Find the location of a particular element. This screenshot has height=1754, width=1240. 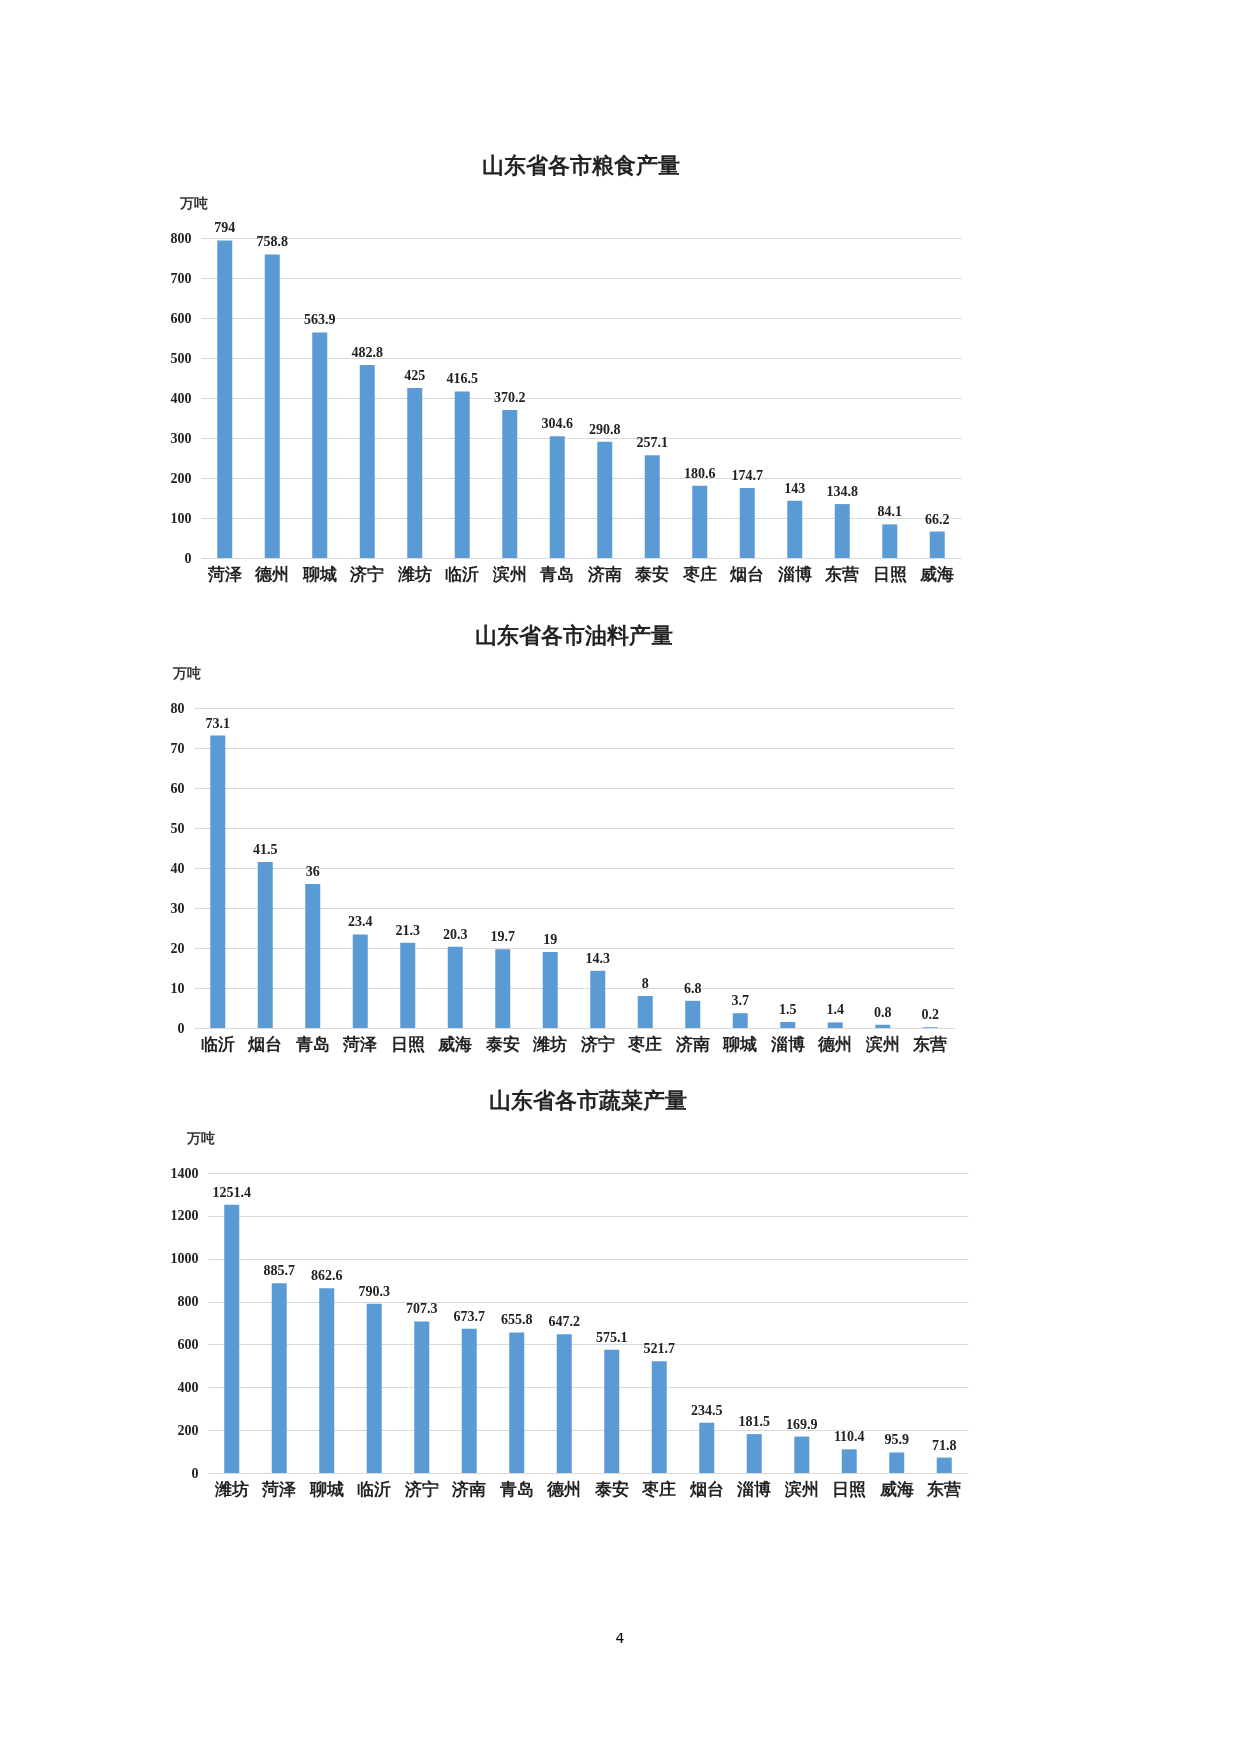

x-tick-label: 济南 is located at coordinates (469, 1489).